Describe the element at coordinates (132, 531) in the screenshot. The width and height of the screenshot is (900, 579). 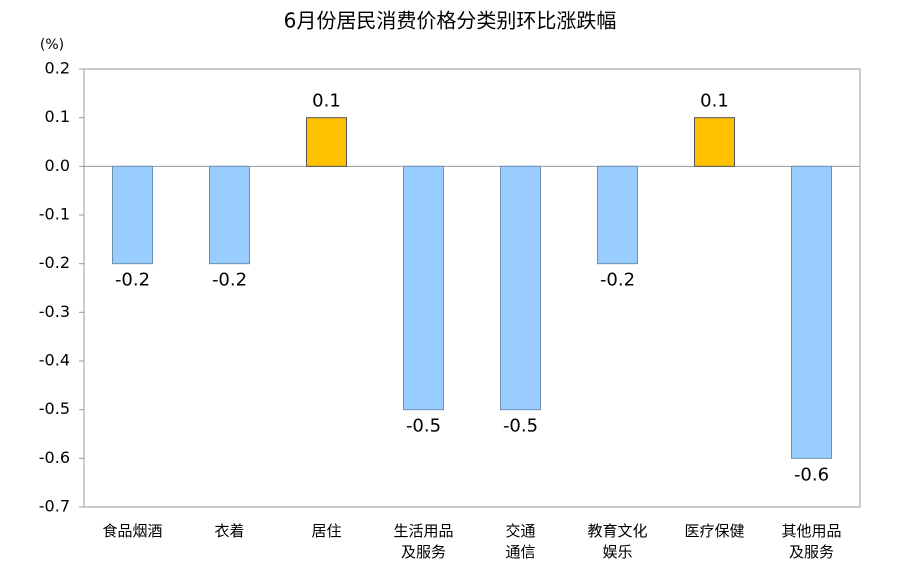
I see `x-tick-label: 食品烟酒` at that location.